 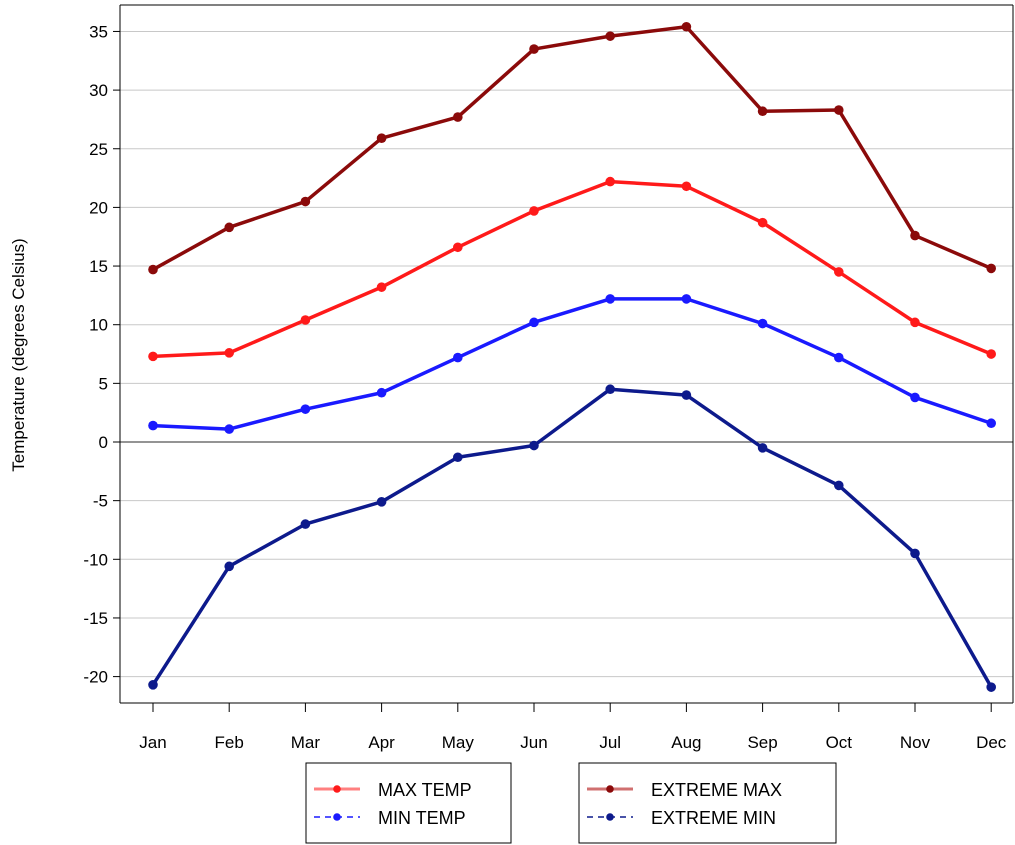 What do you see at coordinates (103, 442) in the screenshot?
I see `y-tick-label: 0` at bounding box center [103, 442].